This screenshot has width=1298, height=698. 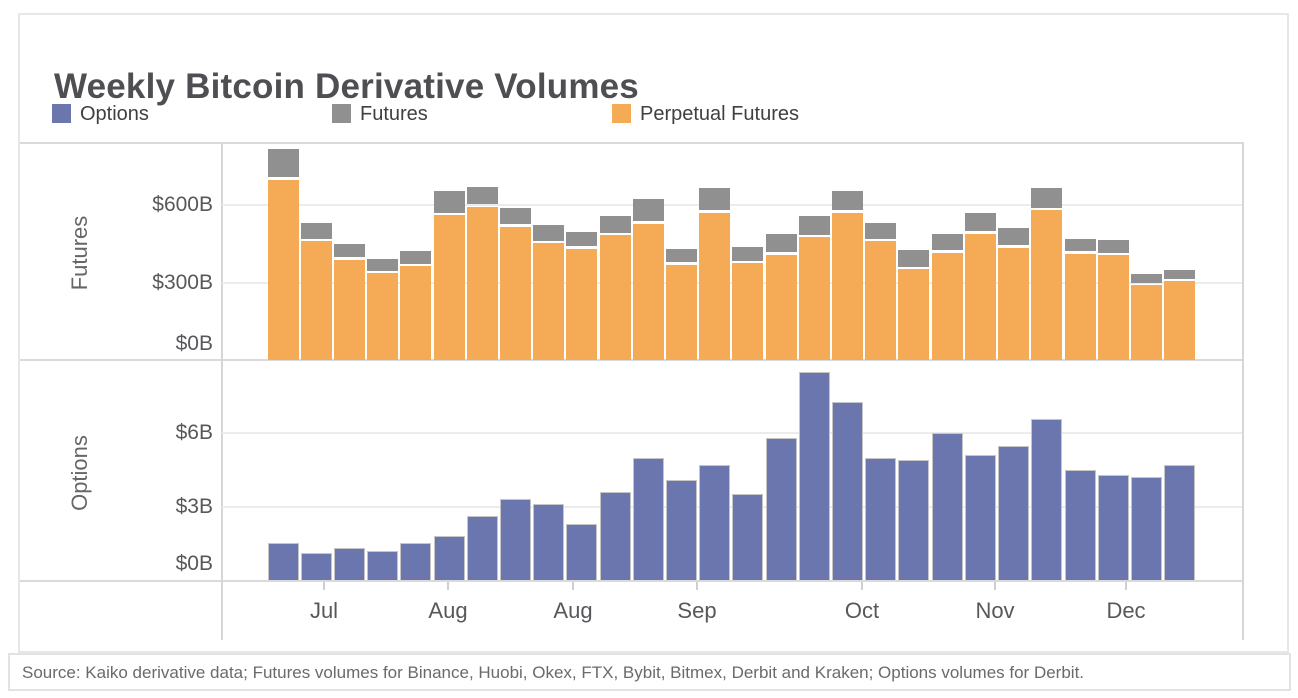 I want to click on futures-axis-title: Futures, so click(x=79, y=253).